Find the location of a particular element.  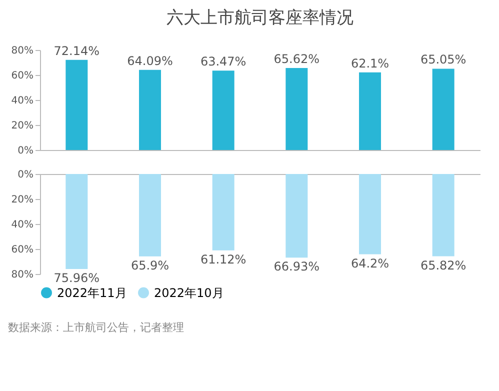

legend-label: 2022年10月 is located at coordinates (189, 293).